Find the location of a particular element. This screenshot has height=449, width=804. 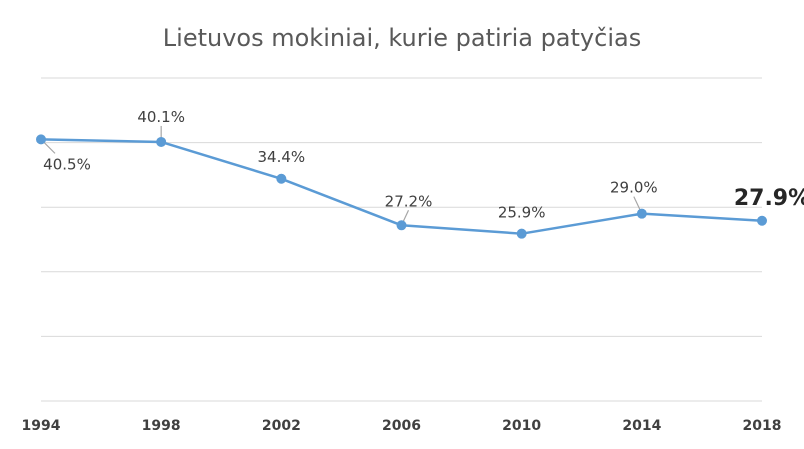

x-axis-ticks: 1994 1998 2002 2006 2010 2014 2018 is located at coordinates (402, 426).